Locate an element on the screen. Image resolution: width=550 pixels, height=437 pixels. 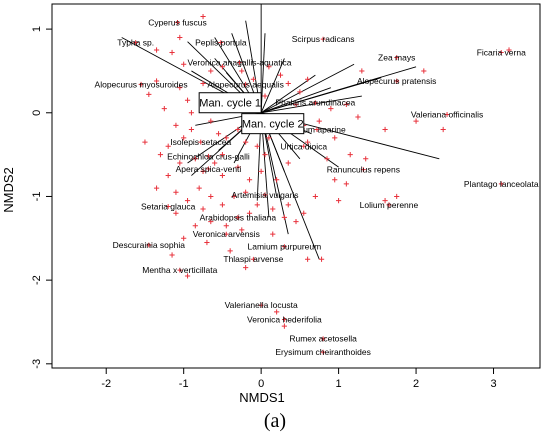
figure-caption: (a) is located at coordinates (275, 421).